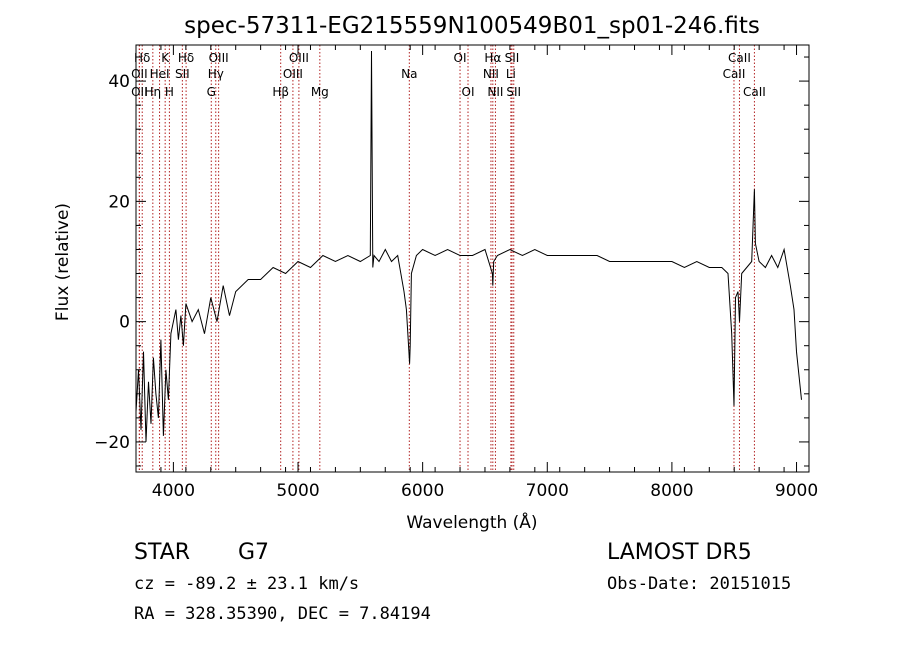 The image size is (900, 649). I want to click on marker-label: Na, so click(409, 74).